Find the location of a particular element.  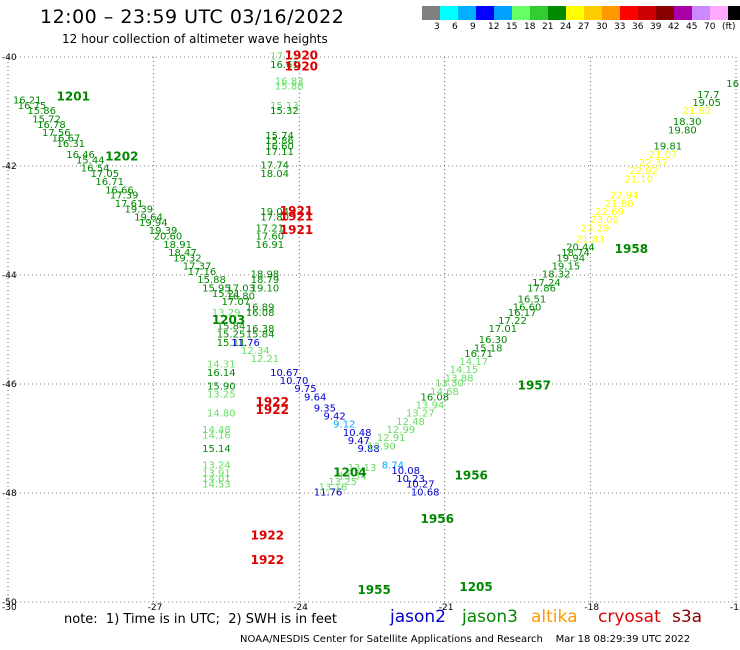

wave-height-value: 15.18 is located at coordinates (488, 348).